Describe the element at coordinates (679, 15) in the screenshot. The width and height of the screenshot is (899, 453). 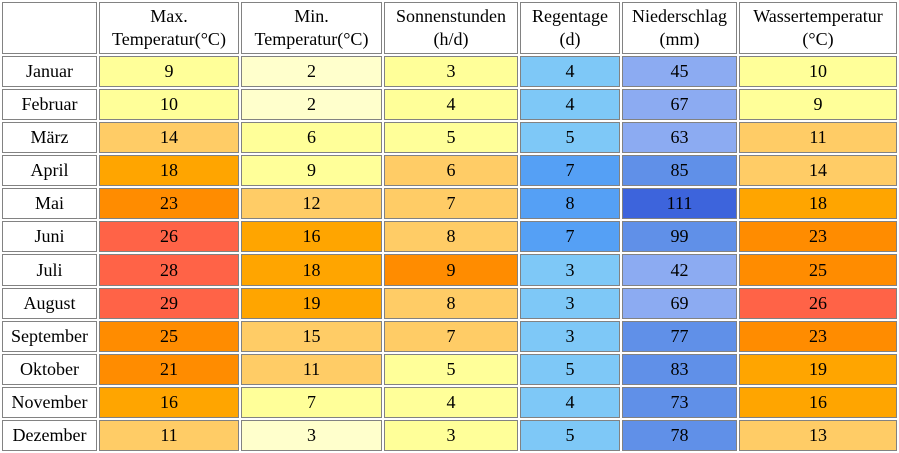
I see `header-label-line1: Niederschlag` at that location.